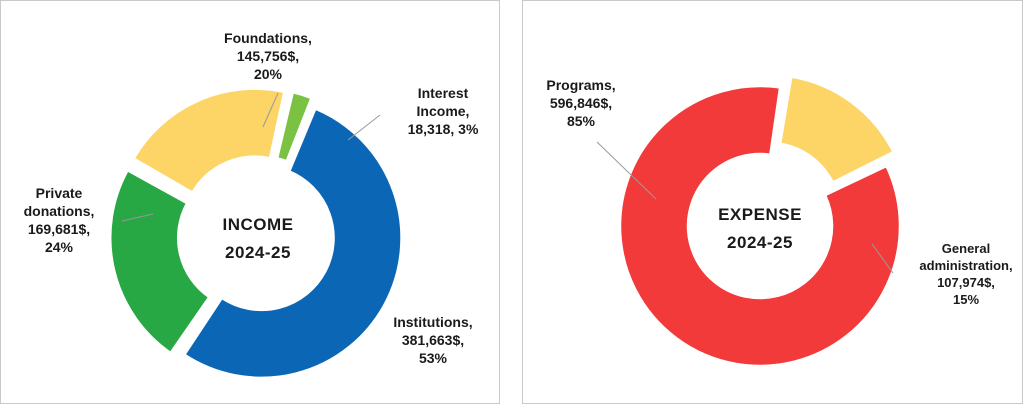  Describe the element at coordinates (966, 299) in the screenshot. I see `data-label-line: 15%` at that location.